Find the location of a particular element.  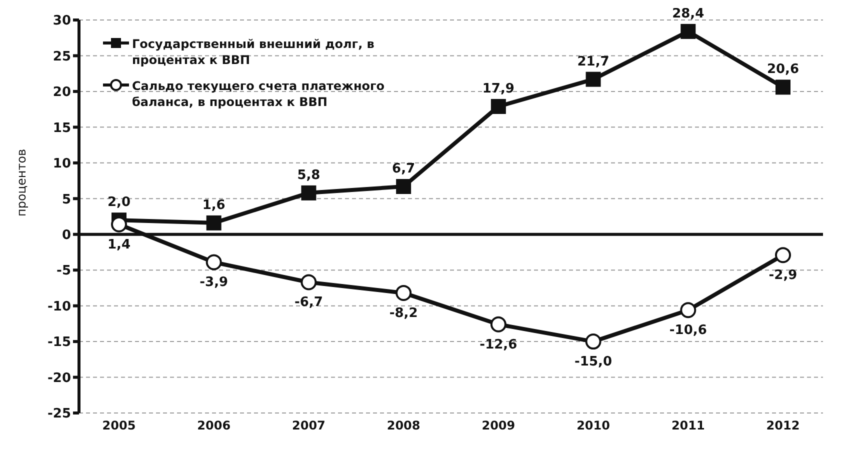

data-label: -3,9 is located at coordinates (214, 282).